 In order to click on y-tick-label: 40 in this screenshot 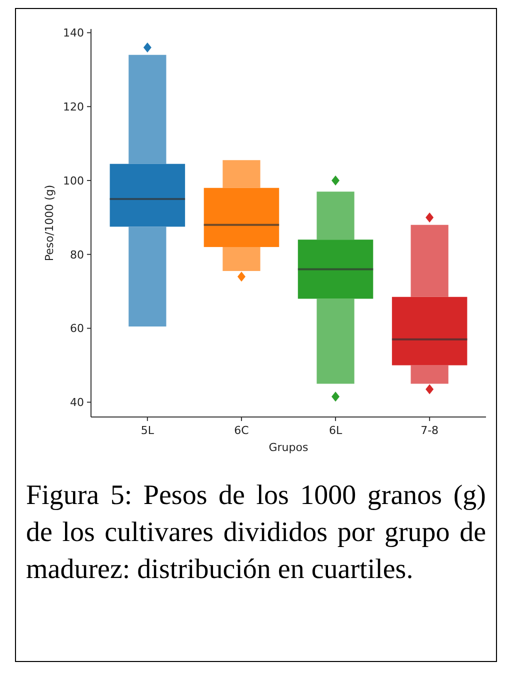, I will do `click(77, 403)`.